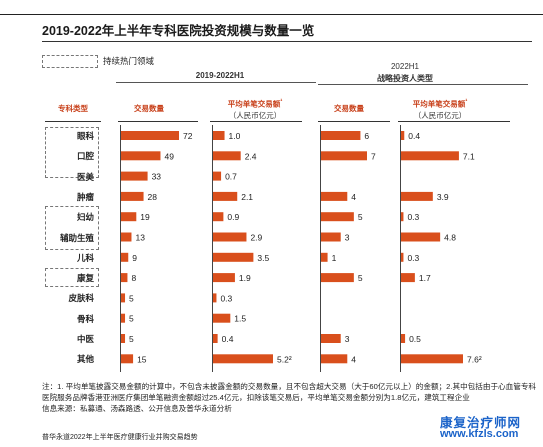  I want to click on bar-value-label: 2.4, so click(251, 156).